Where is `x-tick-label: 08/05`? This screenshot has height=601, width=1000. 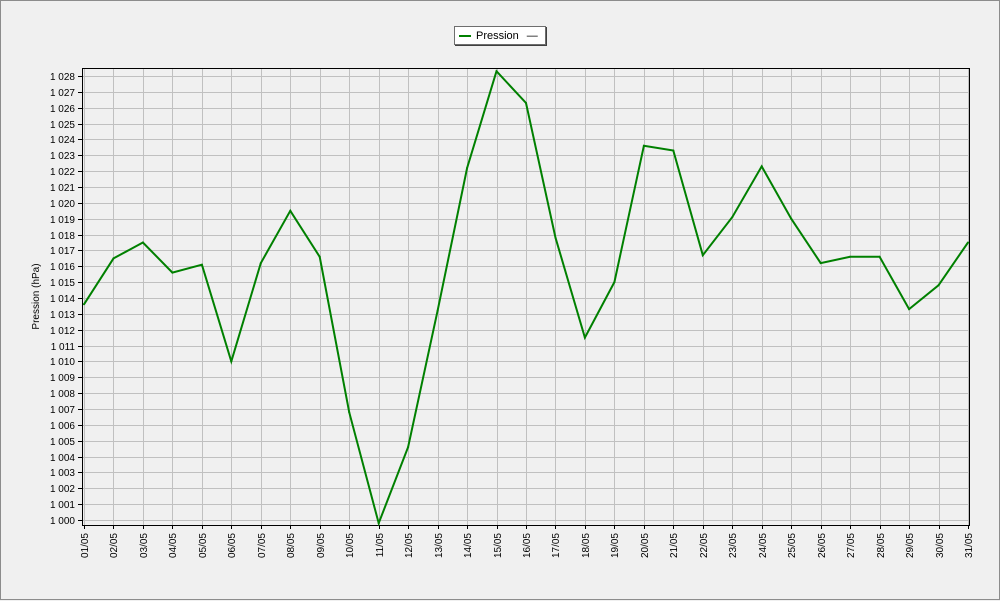
x-tick-label: 08/05 is located at coordinates (291, 545).